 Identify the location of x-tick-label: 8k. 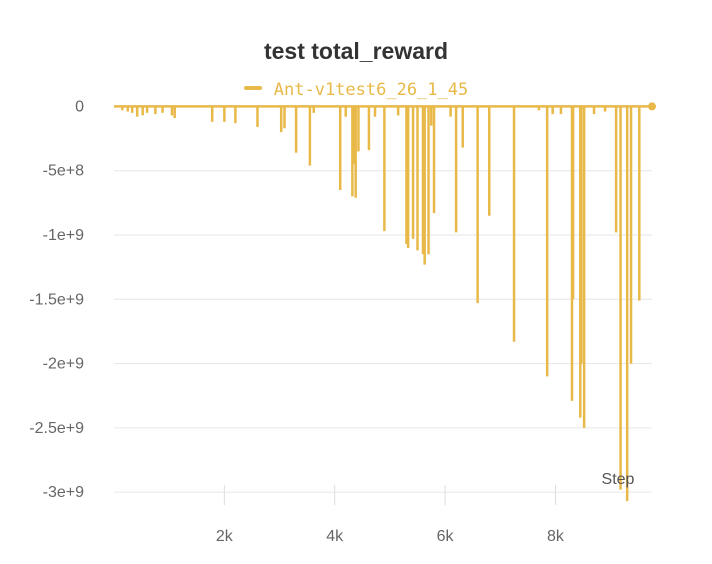
(556, 536).